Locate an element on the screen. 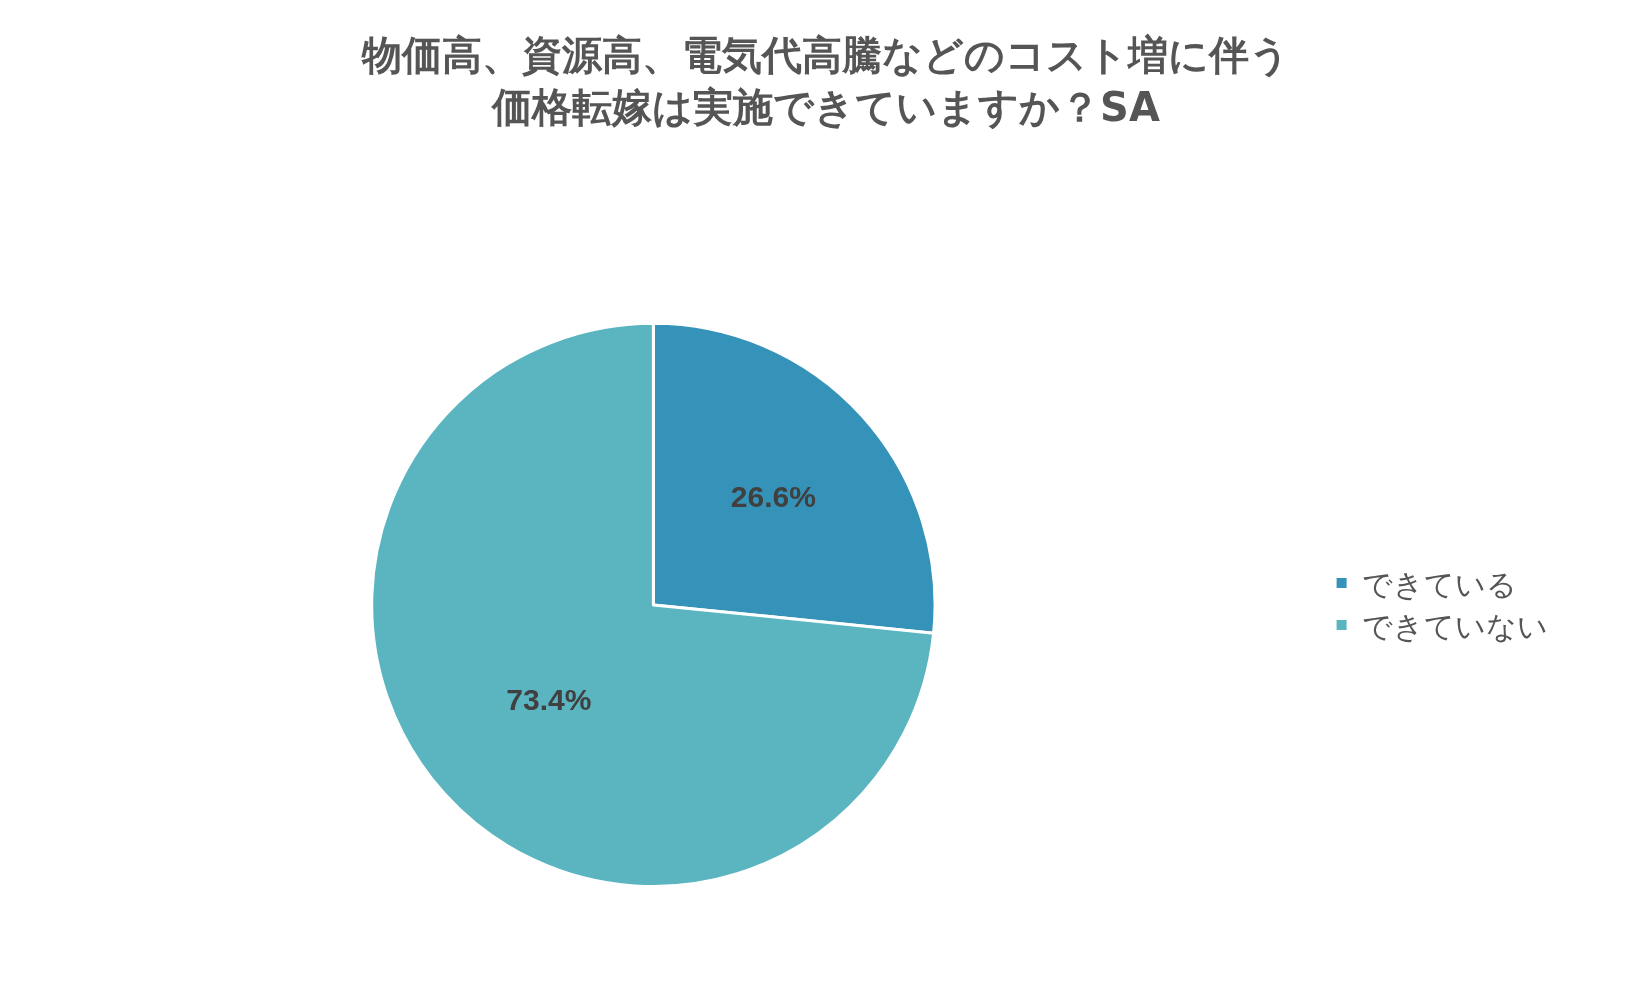 The width and height of the screenshot is (1652, 990). chart-title: 物価高、資源高、電気代高騰などのコスト増に伴う価格転嫁は実施できていますか？SA is located at coordinates (825, 81).